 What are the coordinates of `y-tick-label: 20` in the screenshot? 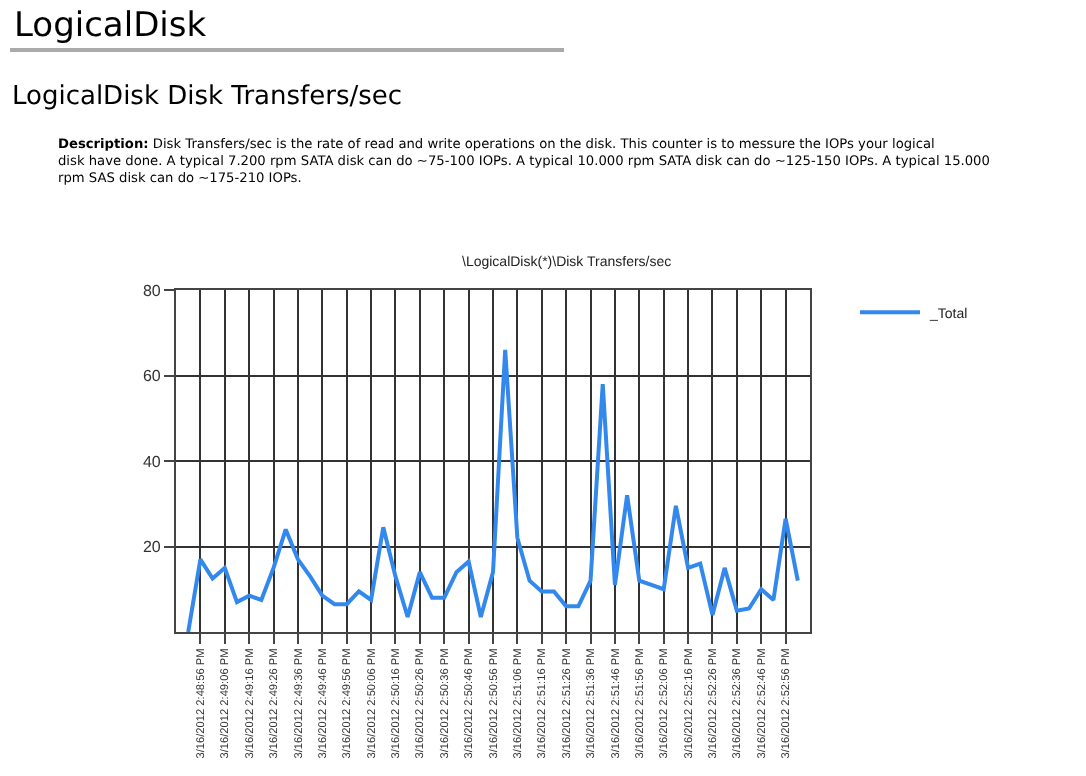 It's located at (152, 547).